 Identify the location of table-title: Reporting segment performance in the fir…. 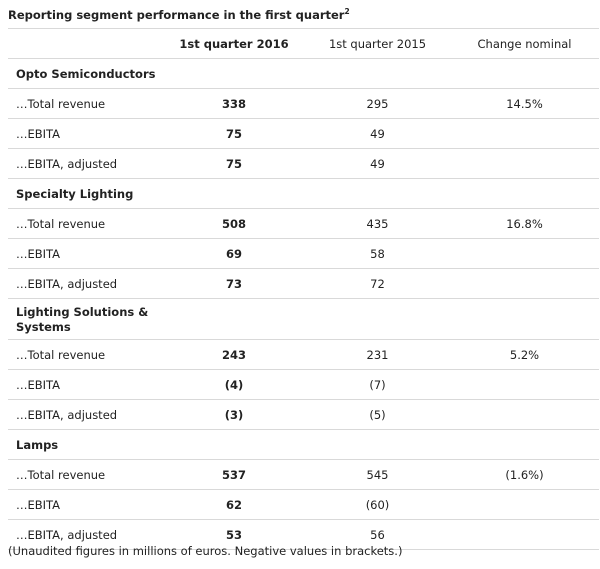
(179, 15).